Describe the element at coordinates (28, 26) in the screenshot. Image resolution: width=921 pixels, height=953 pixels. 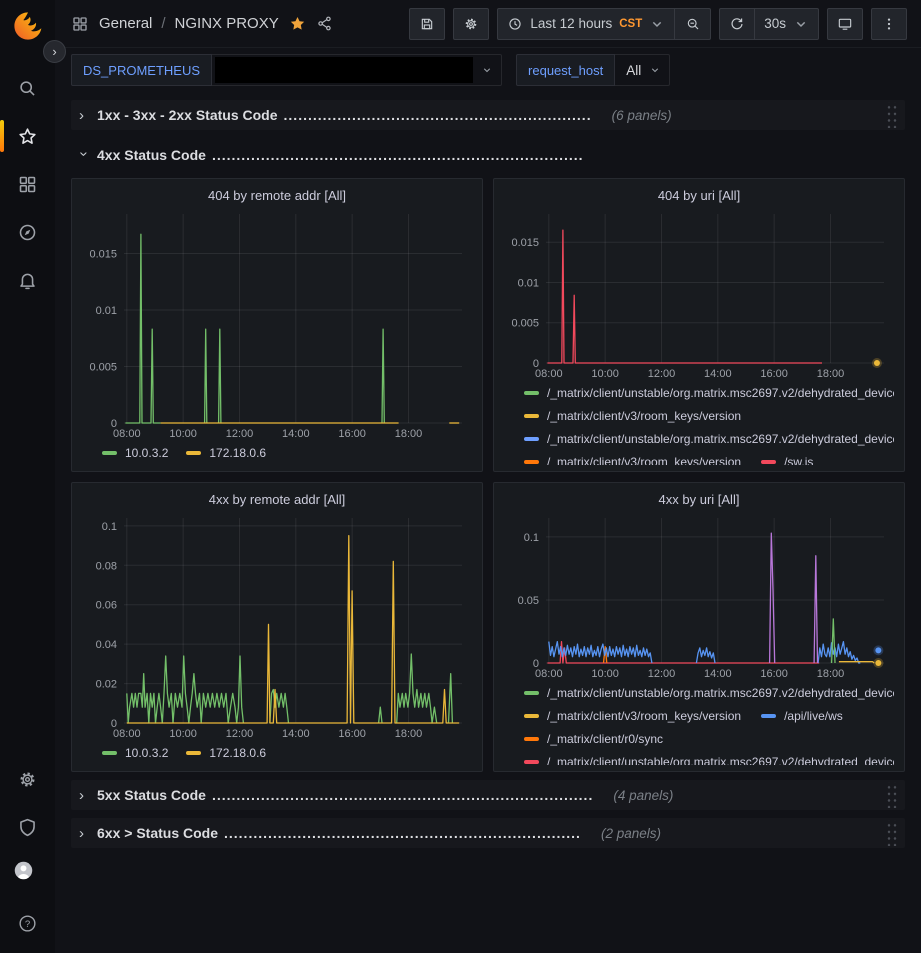
I see `grafana-logo-icon` at that location.